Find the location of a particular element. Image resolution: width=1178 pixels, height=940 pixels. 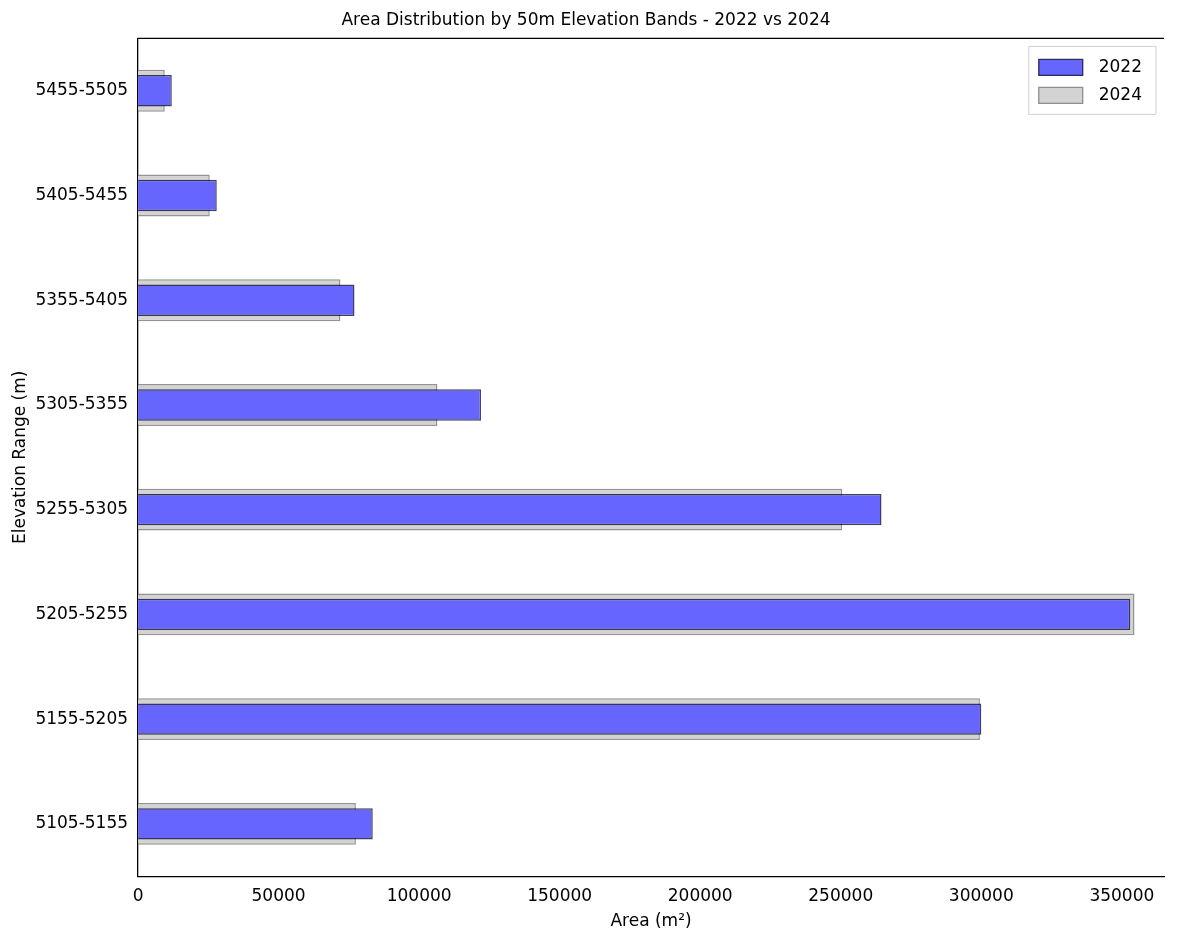

legend-label: 2024 is located at coordinates (1120, 93).